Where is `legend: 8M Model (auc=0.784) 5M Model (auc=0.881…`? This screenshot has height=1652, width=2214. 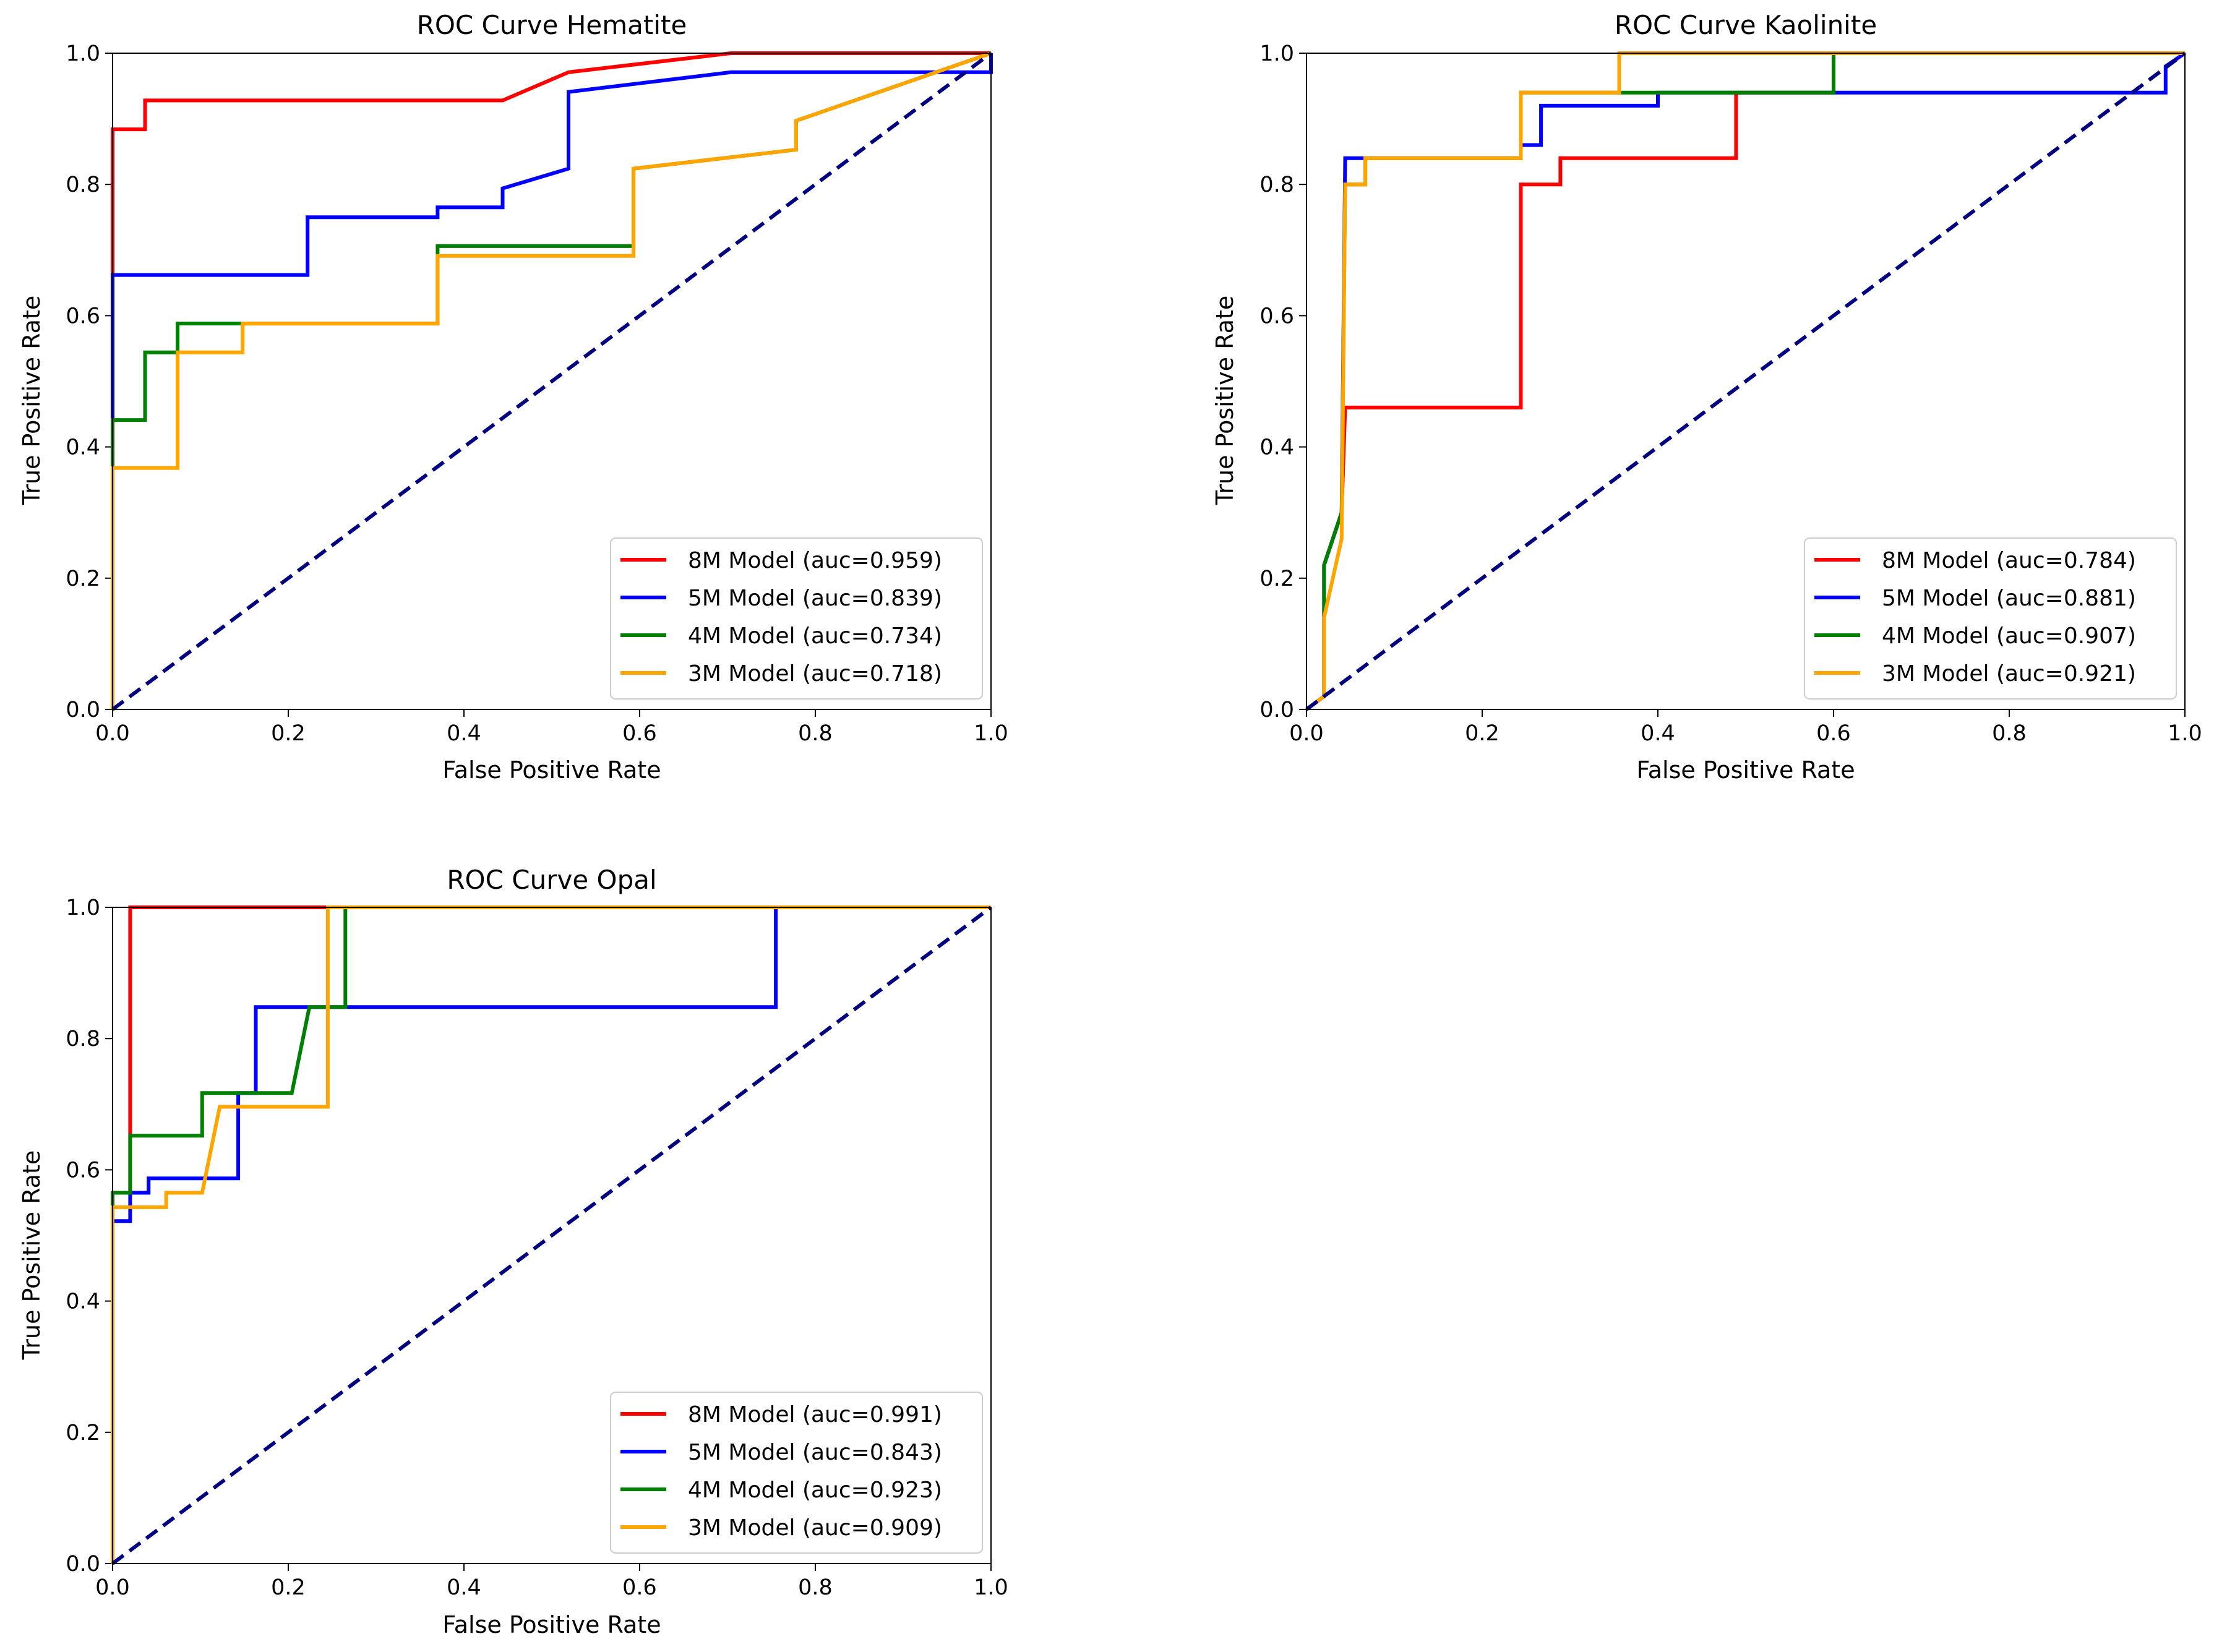 legend: 8M Model (auc=0.784) 5M Model (auc=0.881… is located at coordinates (1990, 618).